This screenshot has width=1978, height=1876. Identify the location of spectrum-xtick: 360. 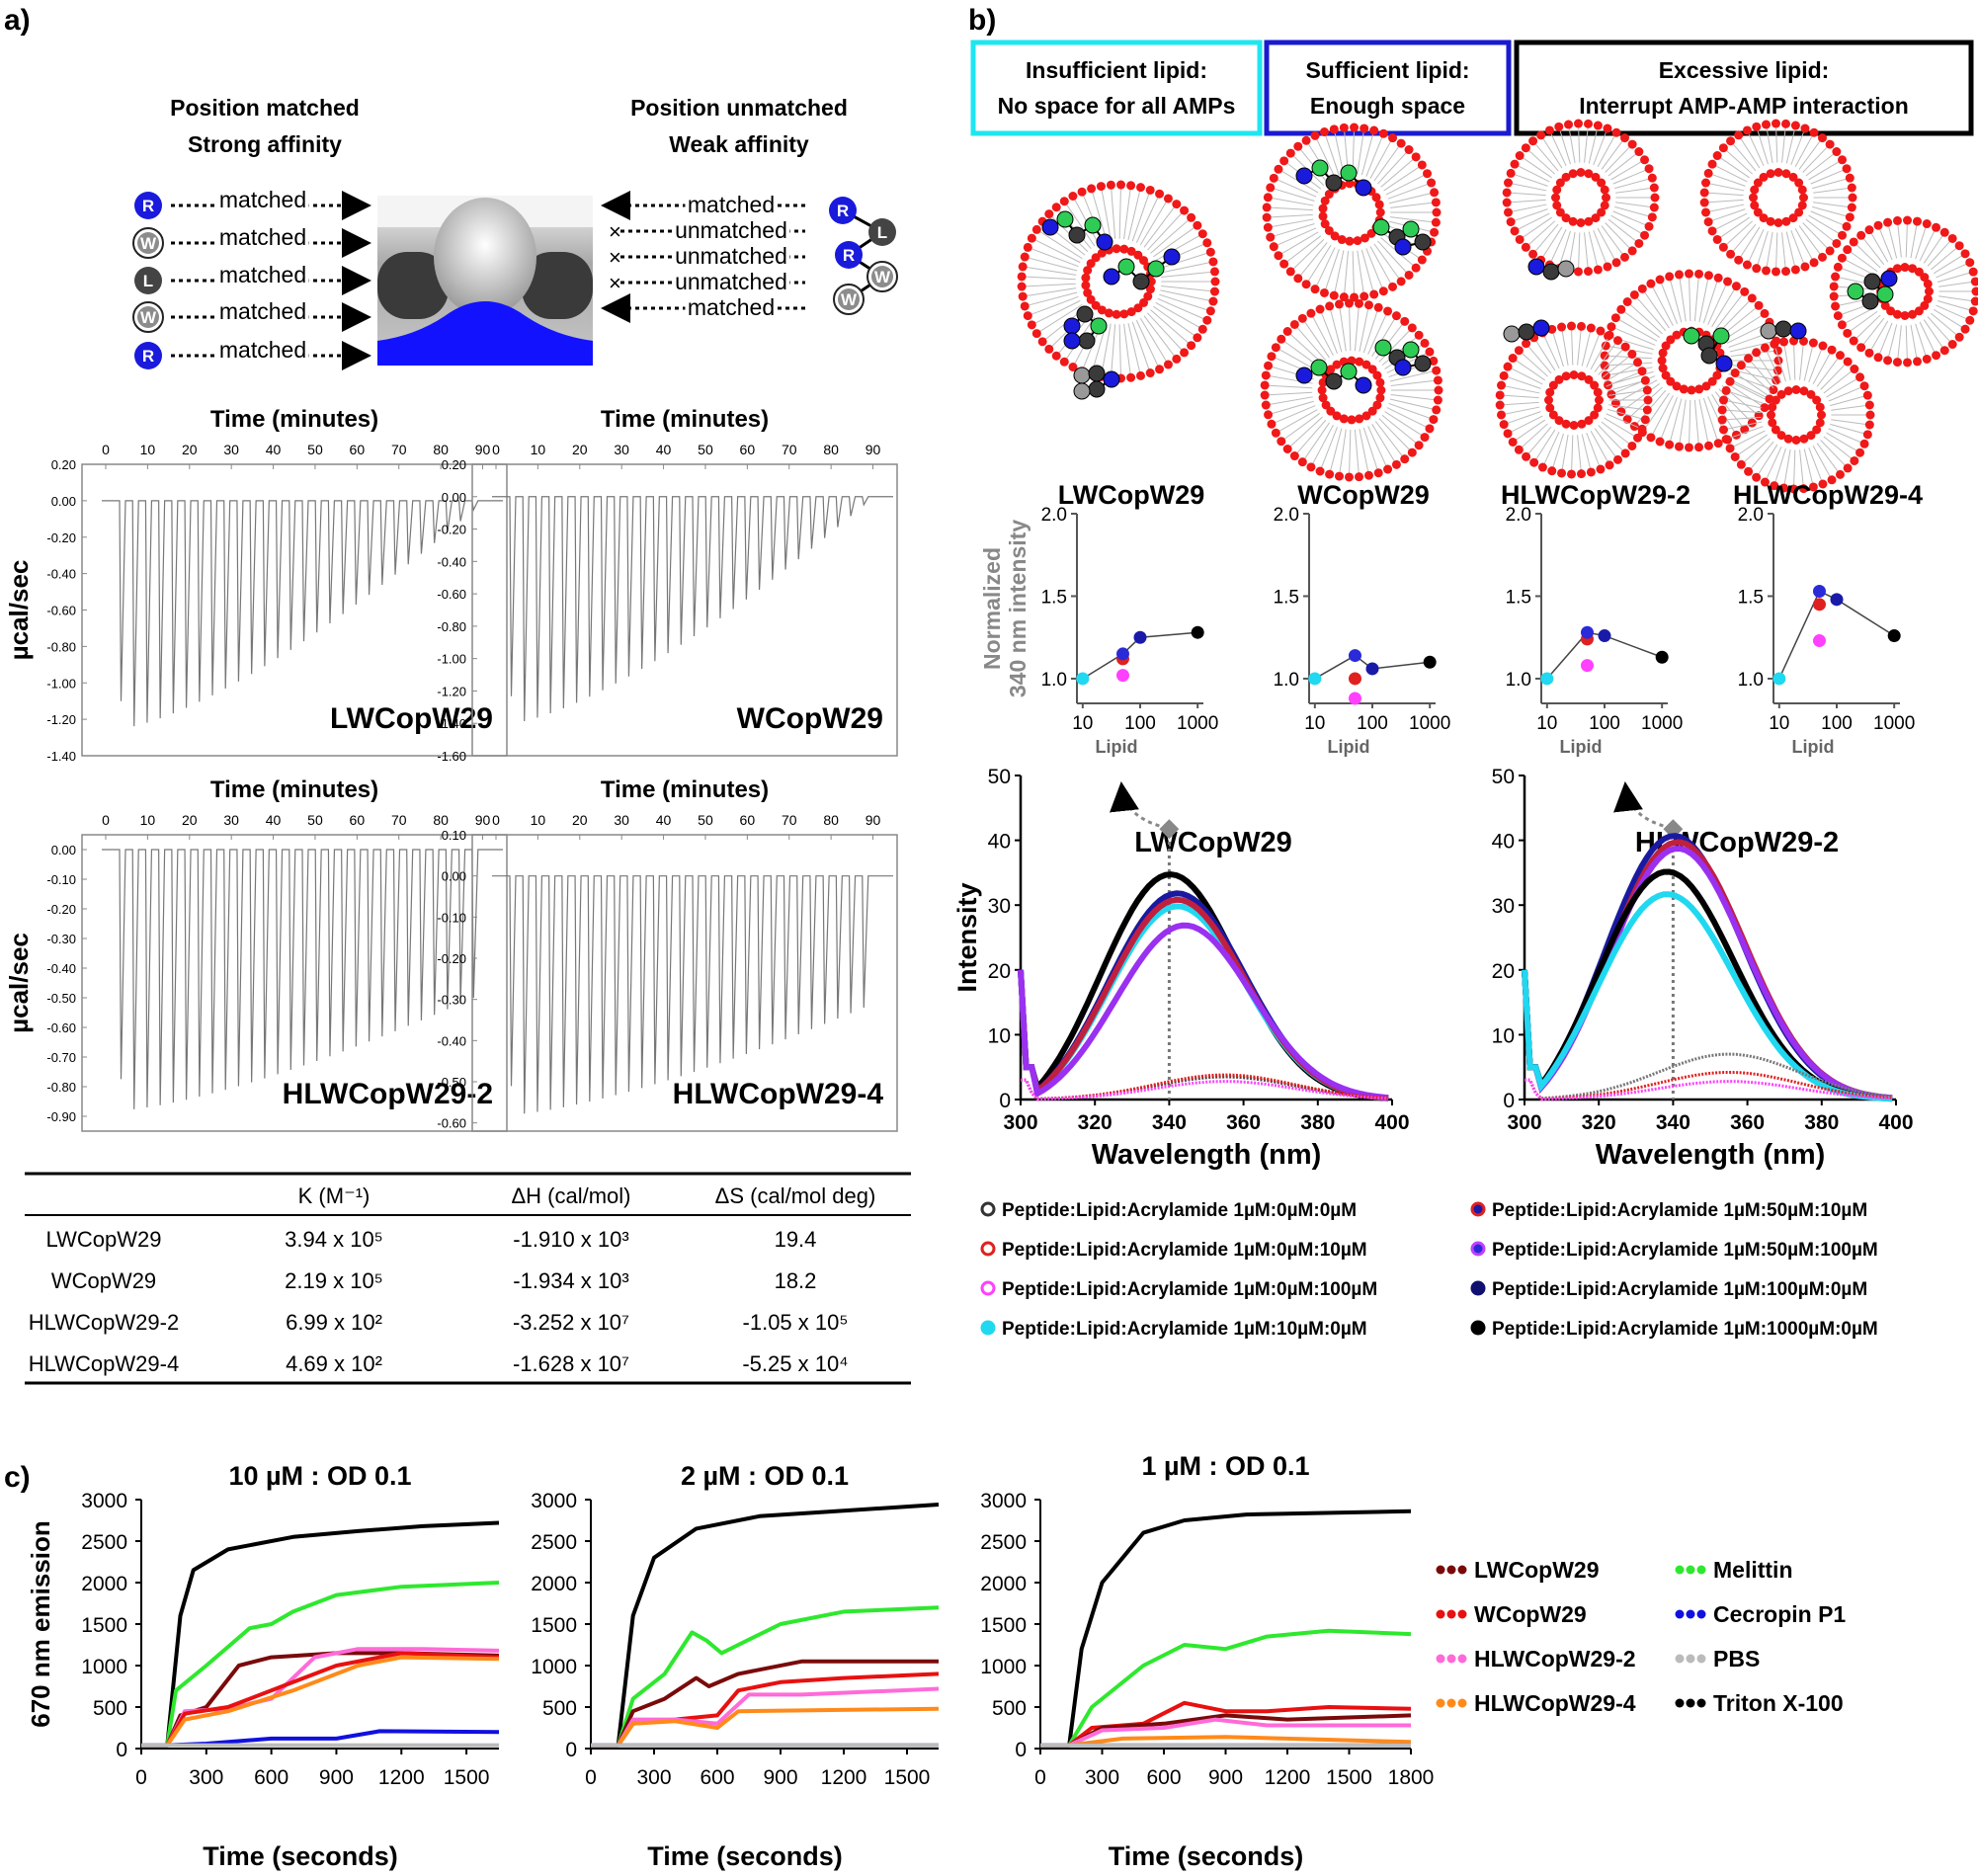
(1747, 1122).